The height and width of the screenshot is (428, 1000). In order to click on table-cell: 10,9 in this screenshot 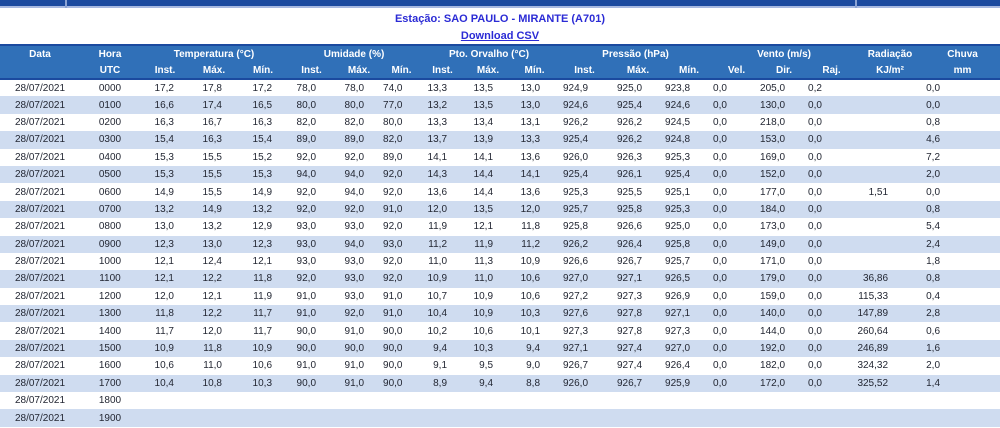, I will do `click(483, 314)`.